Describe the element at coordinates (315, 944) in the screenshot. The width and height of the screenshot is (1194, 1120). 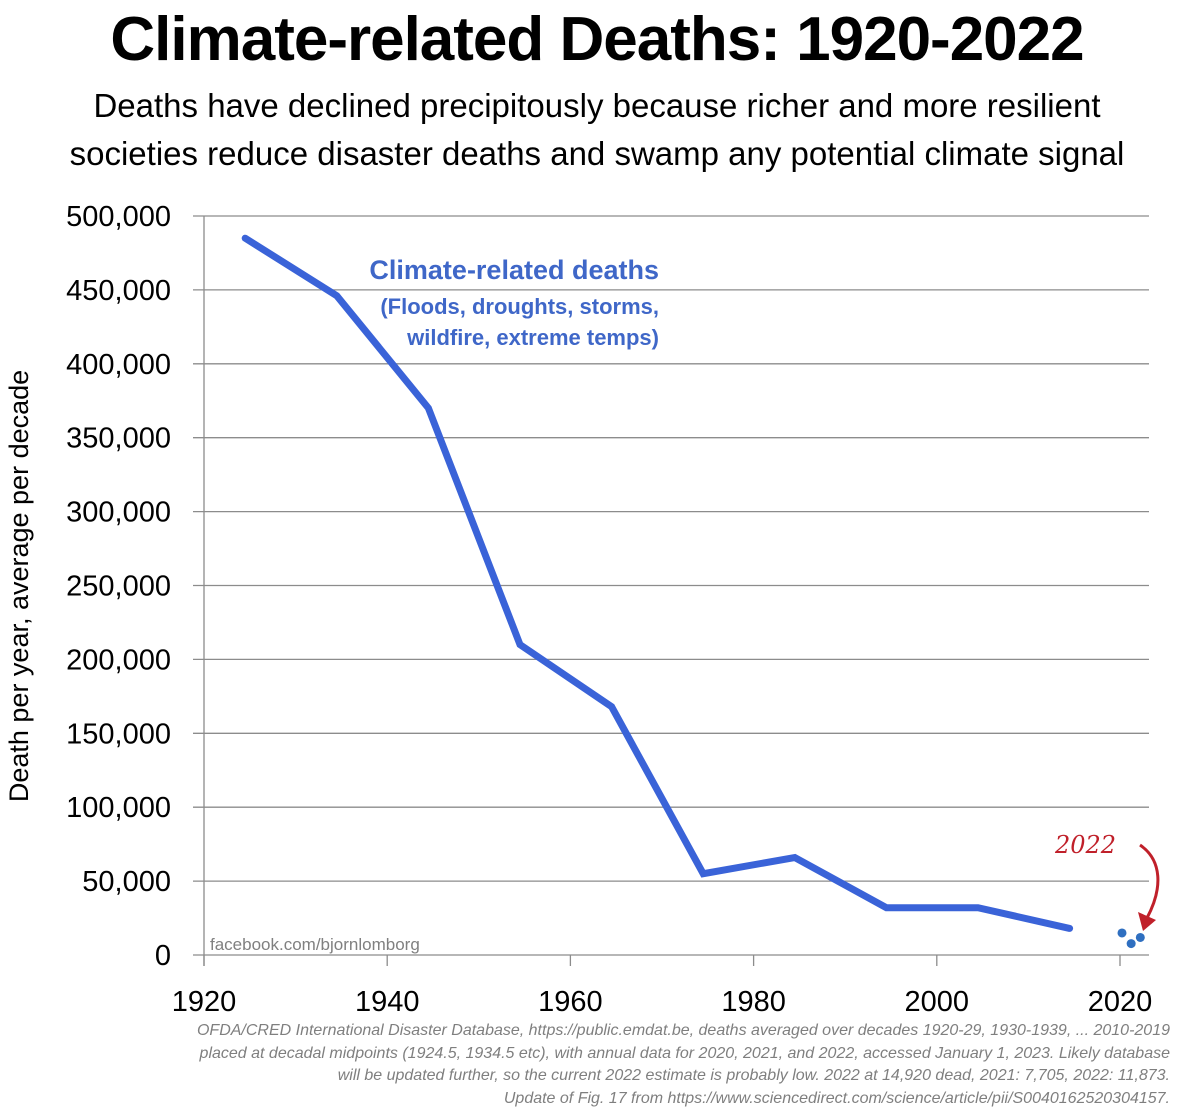
I see `watermark: facebook.com/bjornlomborg` at that location.